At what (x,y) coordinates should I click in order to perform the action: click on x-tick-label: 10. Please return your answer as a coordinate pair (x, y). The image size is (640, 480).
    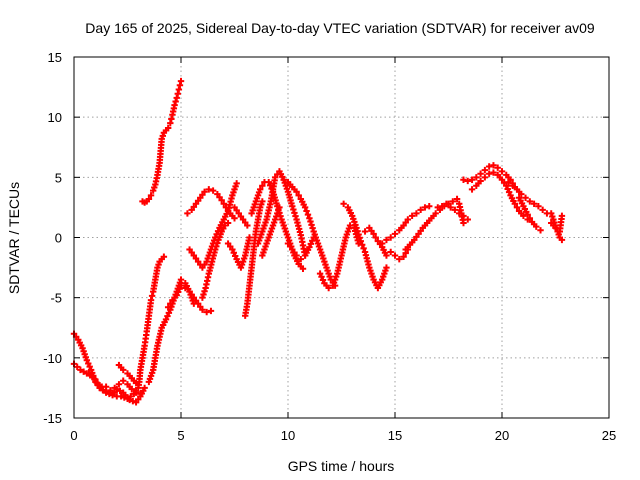
    Looking at the image, I should click on (288, 435).